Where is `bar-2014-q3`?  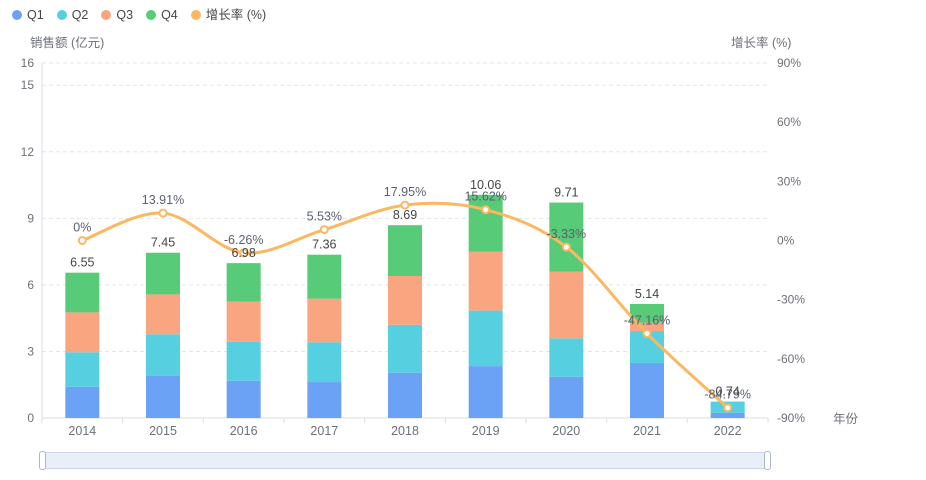 bar-2014-q3 is located at coordinates (82, 332).